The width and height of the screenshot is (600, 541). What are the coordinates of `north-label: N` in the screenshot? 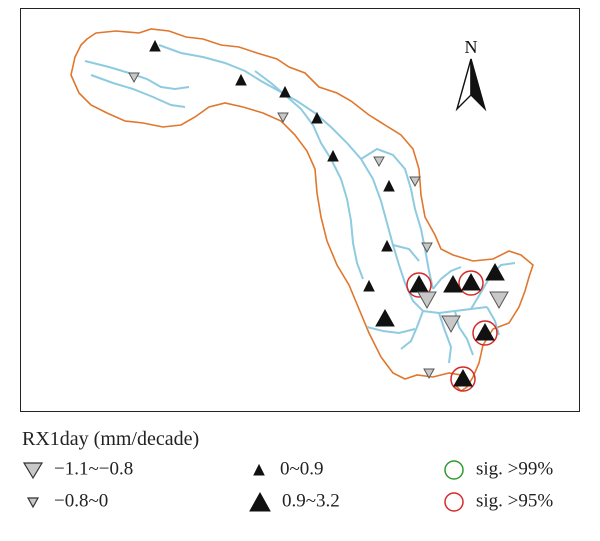 It's located at (471, 47).